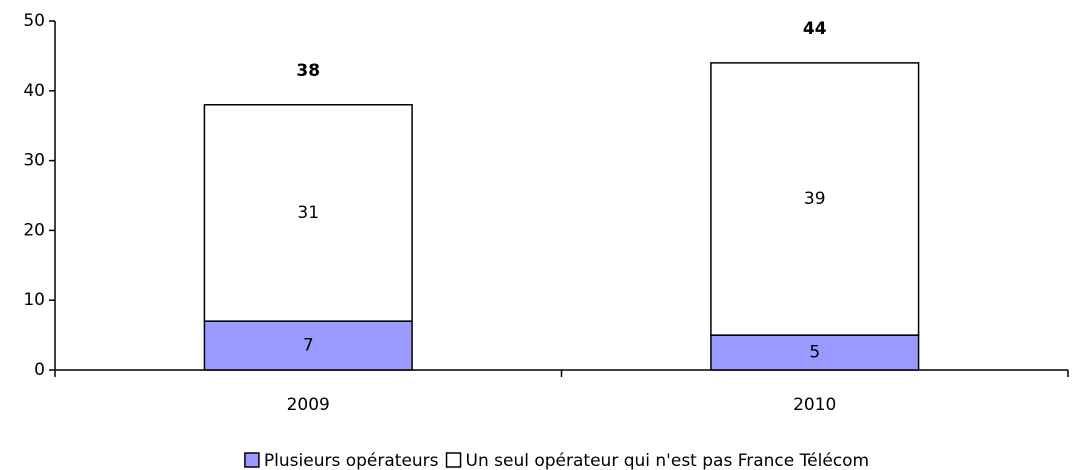  What do you see at coordinates (34, 230) in the screenshot?
I see `y-tick-label: 20` at bounding box center [34, 230].